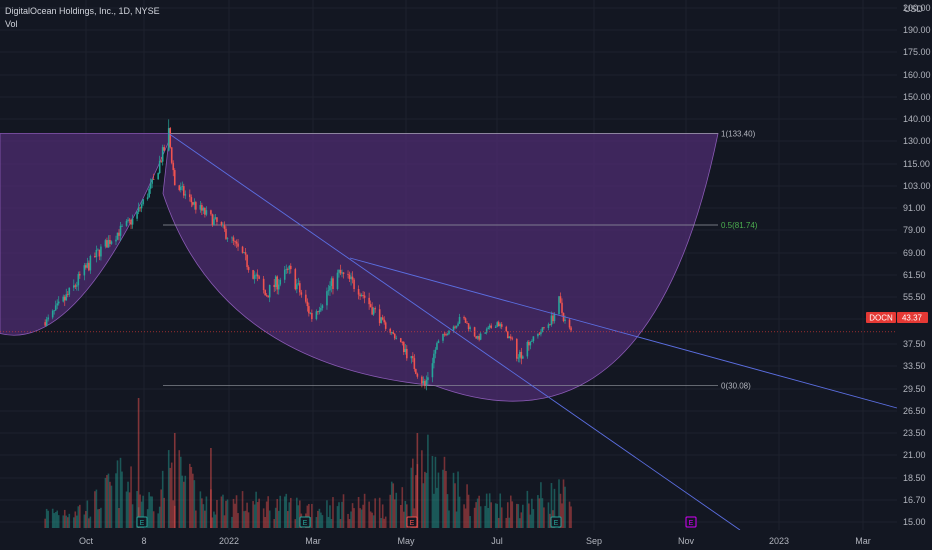  What do you see at coordinates (914, 366) in the screenshot?
I see `price-tick-label: 33.50` at bounding box center [914, 366].